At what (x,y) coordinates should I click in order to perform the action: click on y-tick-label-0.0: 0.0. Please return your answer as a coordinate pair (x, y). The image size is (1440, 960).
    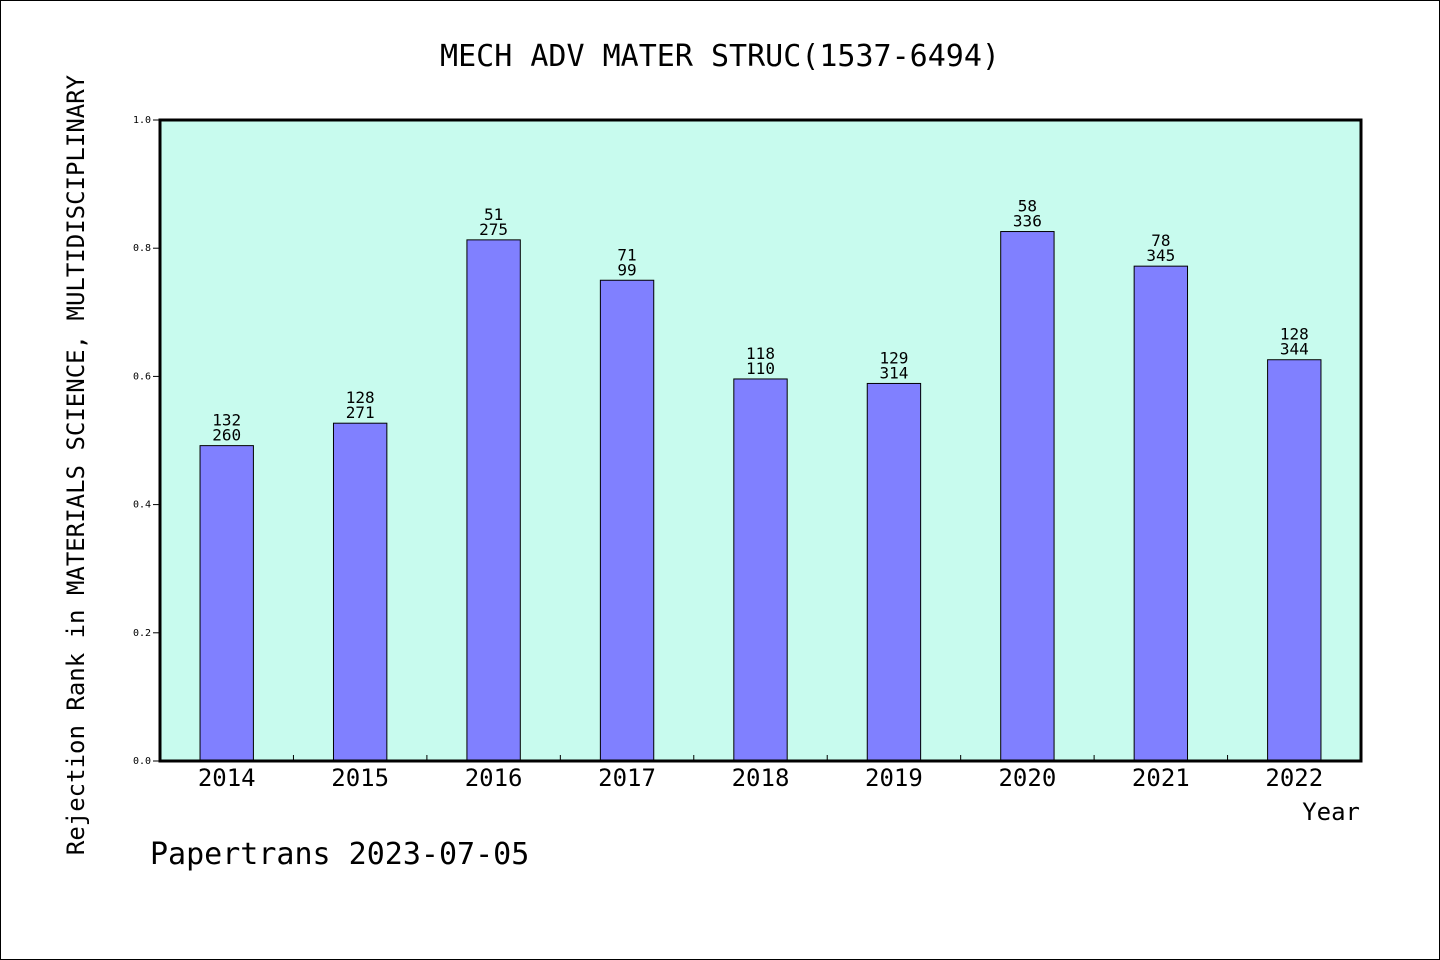
    Looking at the image, I should click on (142, 761).